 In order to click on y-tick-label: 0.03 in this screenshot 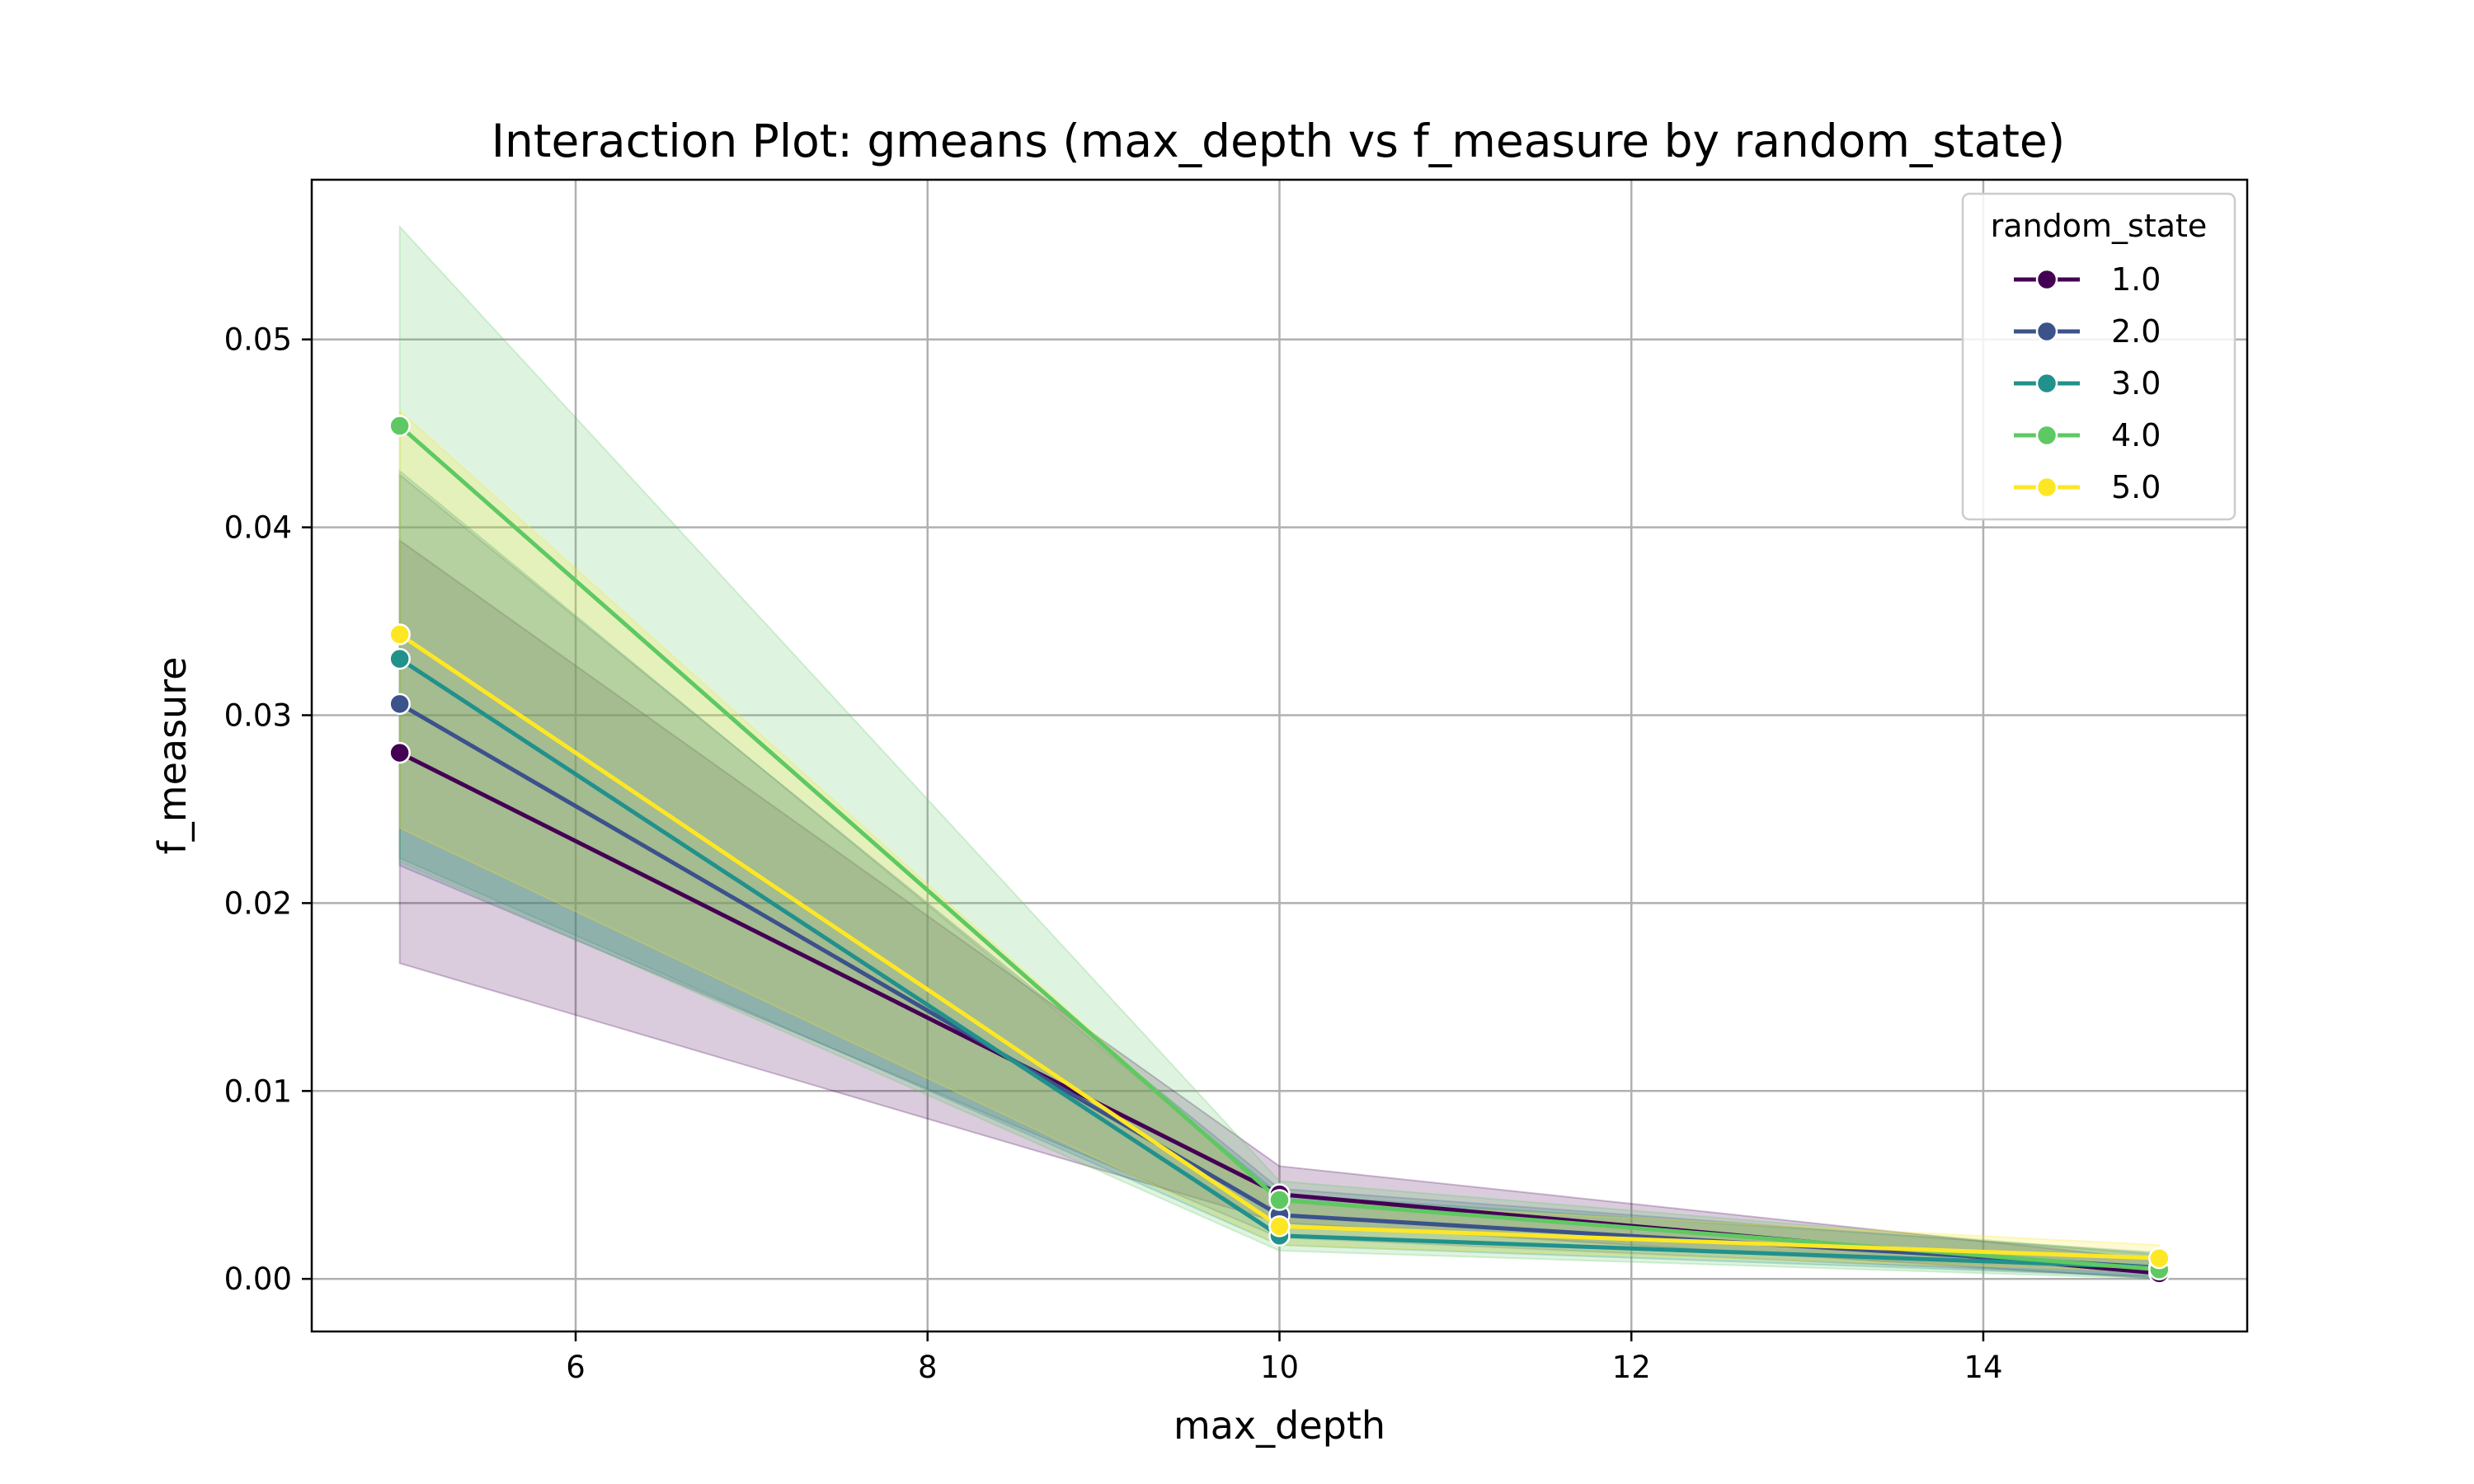, I will do `click(258, 716)`.